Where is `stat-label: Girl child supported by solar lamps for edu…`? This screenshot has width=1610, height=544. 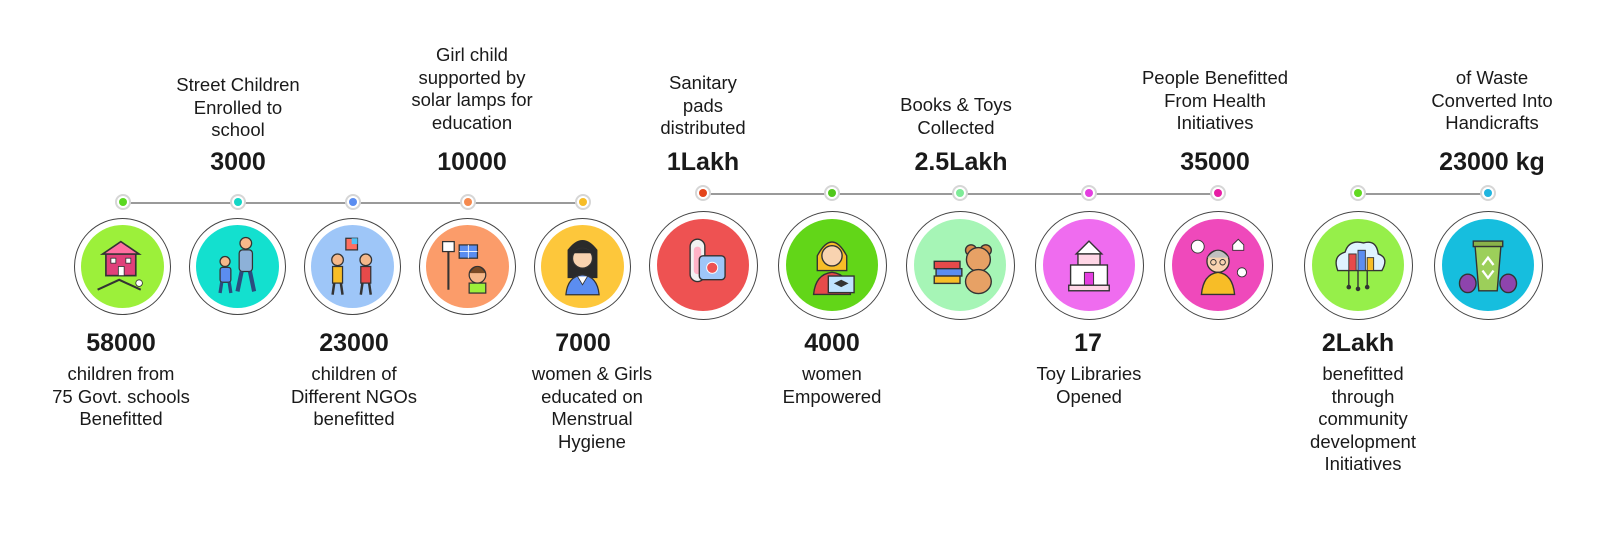 stat-label: Girl child supported by solar lamps for edu… is located at coordinates (472, 88).